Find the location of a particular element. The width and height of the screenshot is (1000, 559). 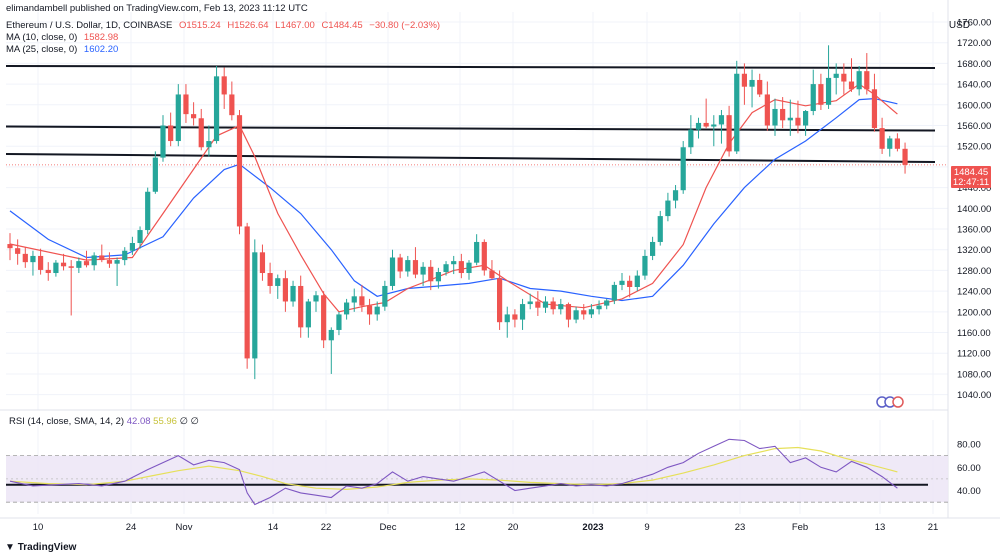

event-icons is located at coordinates (890, 402).